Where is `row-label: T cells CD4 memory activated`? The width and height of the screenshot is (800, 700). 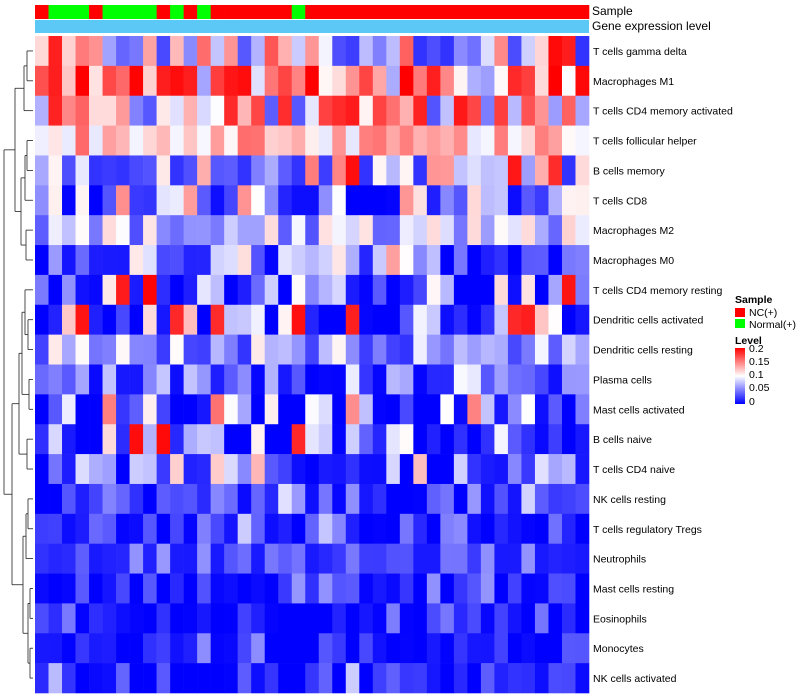 row-label: T cells CD4 memory activated is located at coordinates (663, 112).